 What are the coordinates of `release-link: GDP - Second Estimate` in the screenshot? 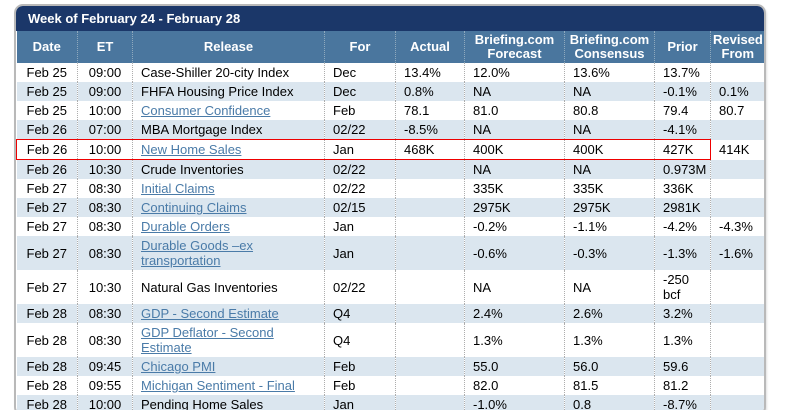 It's located at (210, 313).